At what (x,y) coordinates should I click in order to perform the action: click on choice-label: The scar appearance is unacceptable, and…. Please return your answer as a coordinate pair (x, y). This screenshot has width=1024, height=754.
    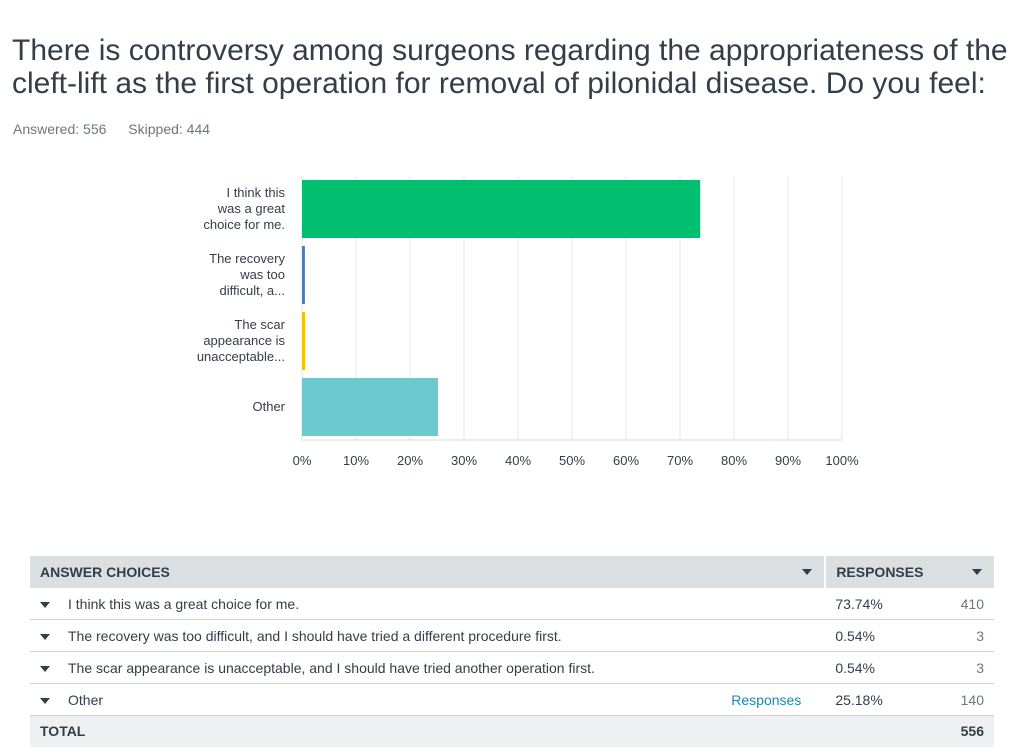
    Looking at the image, I should click on (331, 667).